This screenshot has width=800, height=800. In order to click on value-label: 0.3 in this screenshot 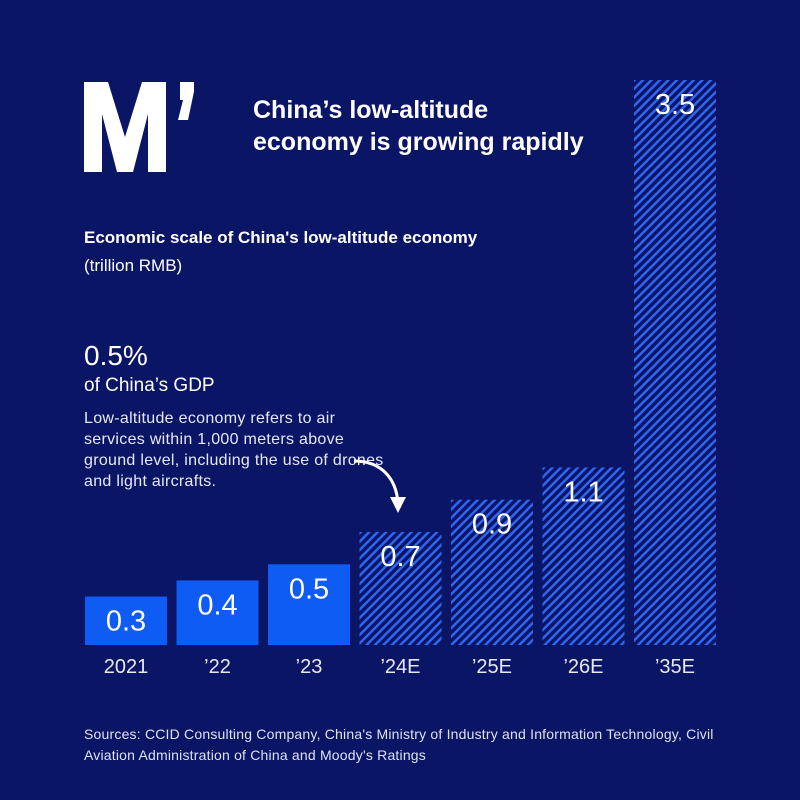, I will do `click(126, 622)`.